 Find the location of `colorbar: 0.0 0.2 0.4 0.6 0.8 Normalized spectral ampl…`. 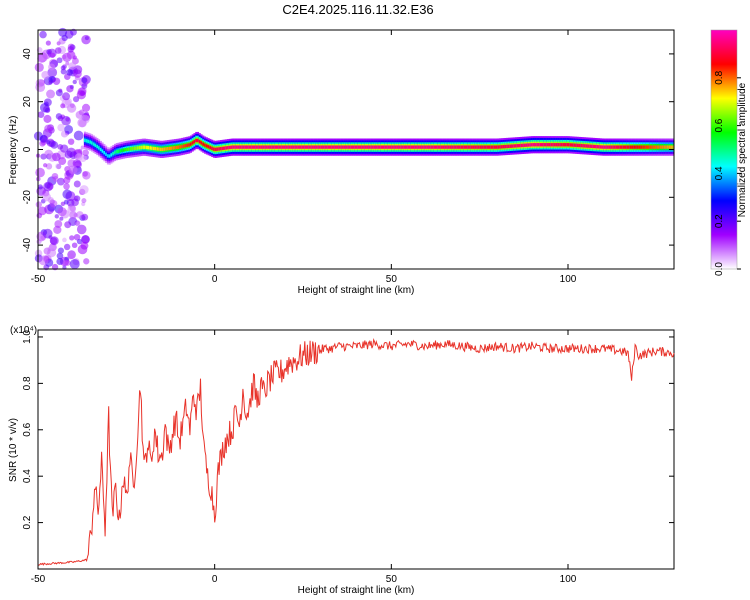

colorbar: 0.0 0.2 0.4 0.6 0.8 Normalized spectral ampl… is located at coordinates (729, 152).